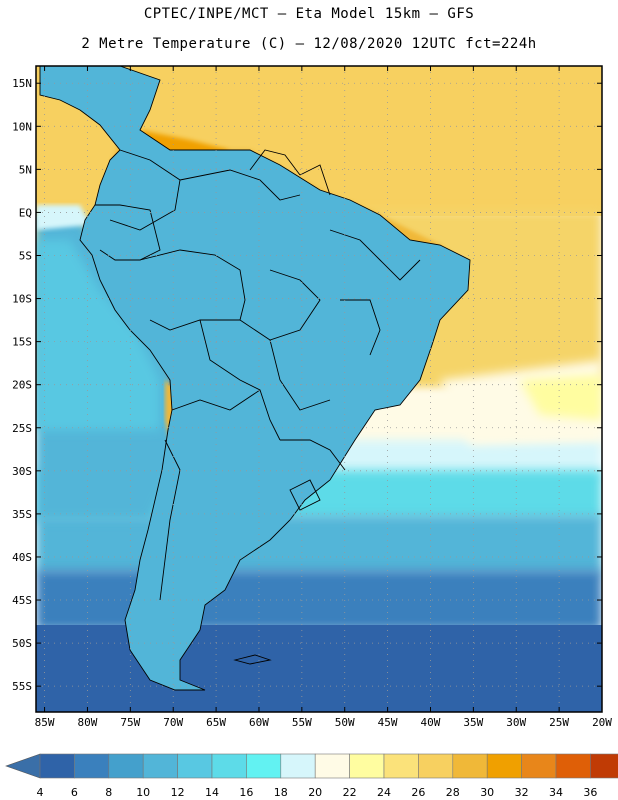 The image size is (618, 800). I want to click on colorbar-label: 36, so click(590, 792).